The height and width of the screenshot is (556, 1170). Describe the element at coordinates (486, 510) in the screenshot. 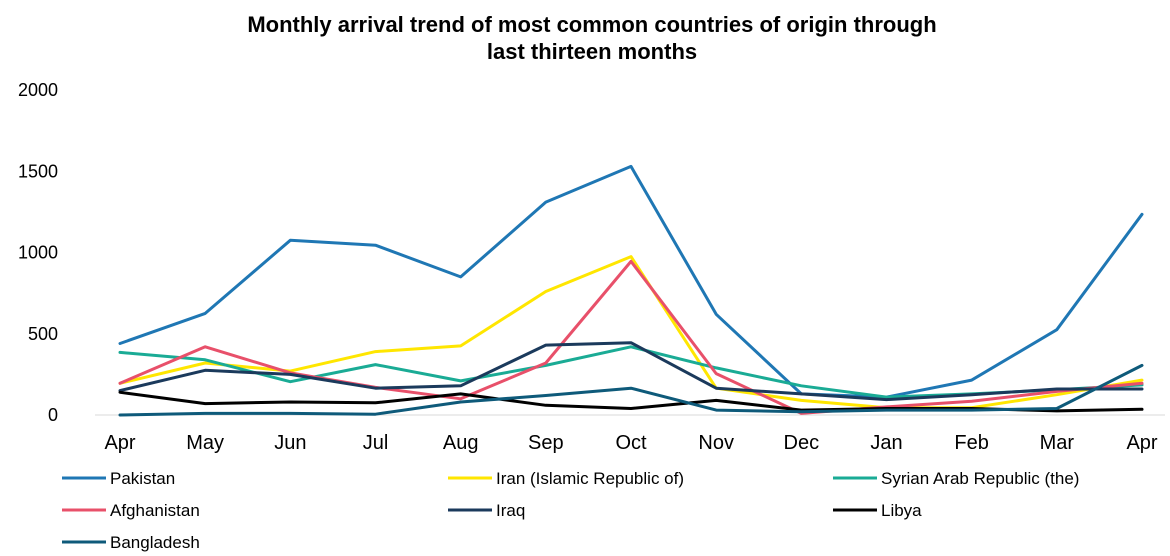

I see `legend-item: Iraq` at that location.